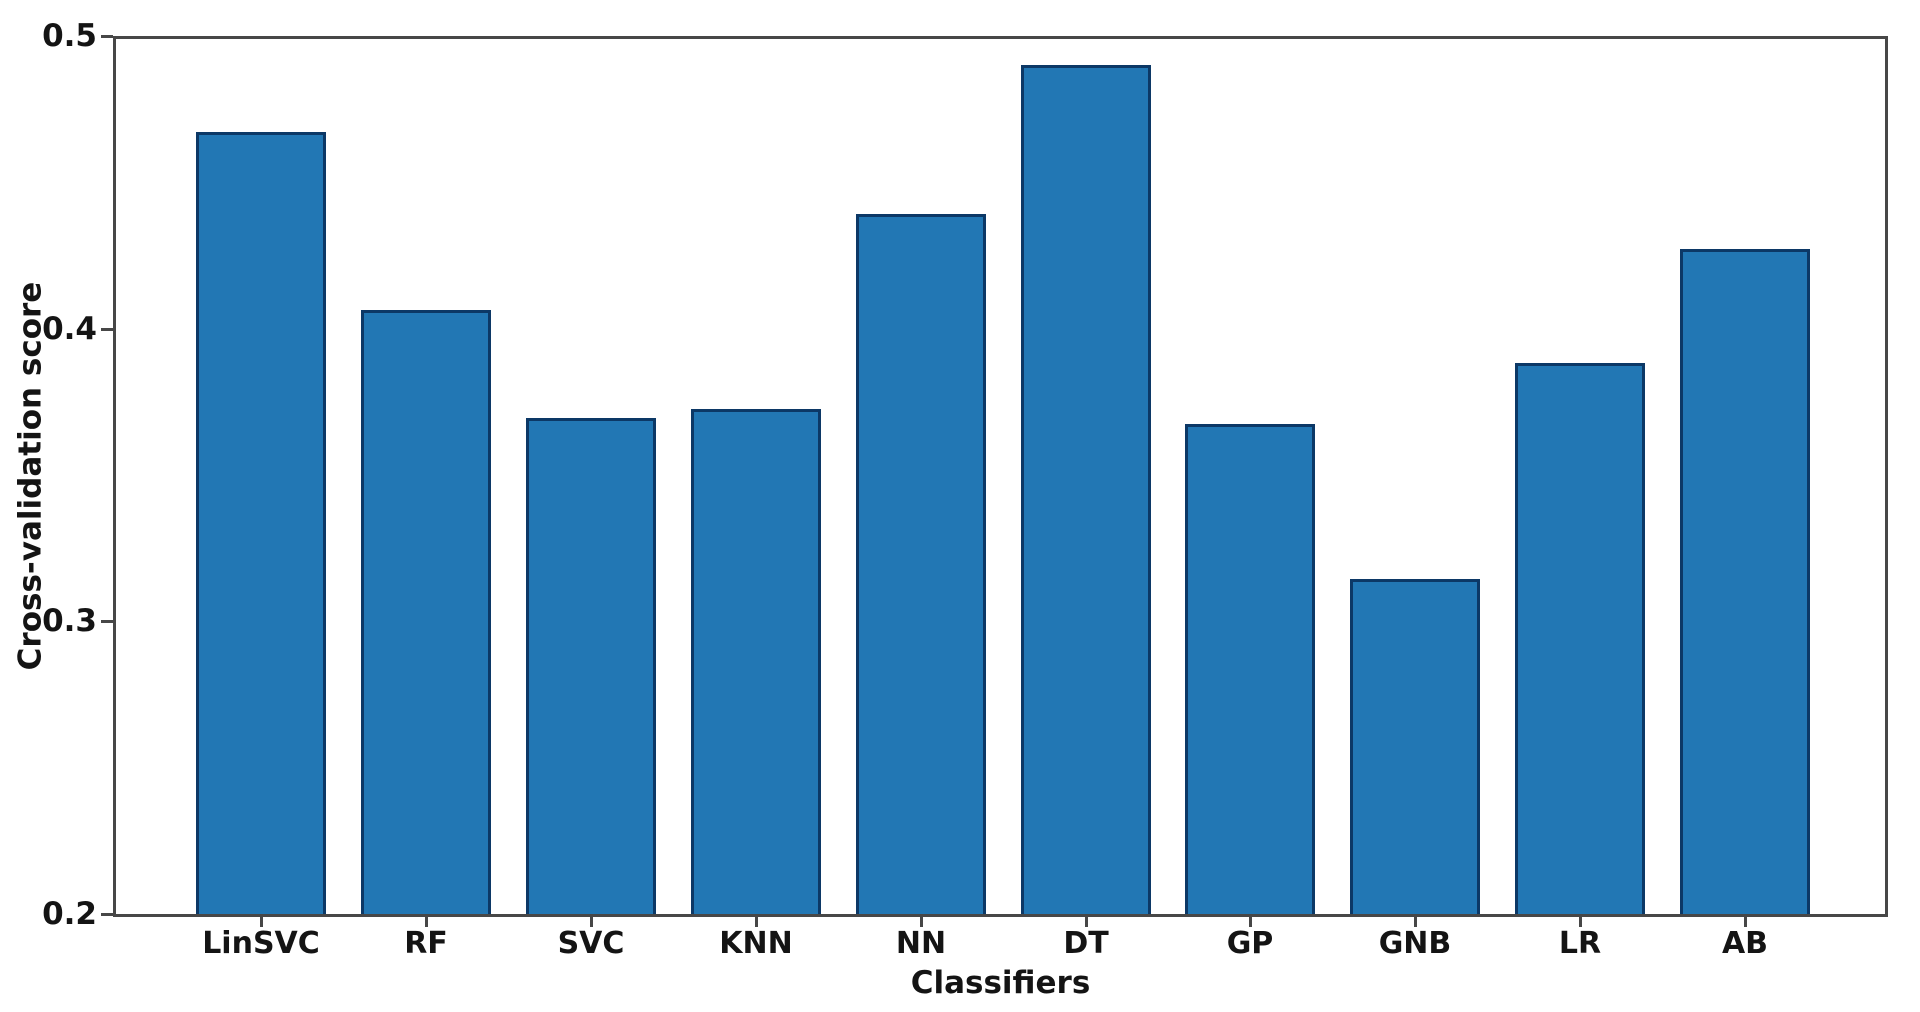 The image size is (1920, 1012). Describe the element at coordinates (426, 612) in the screenshot. I see `bar-rf` at that location.